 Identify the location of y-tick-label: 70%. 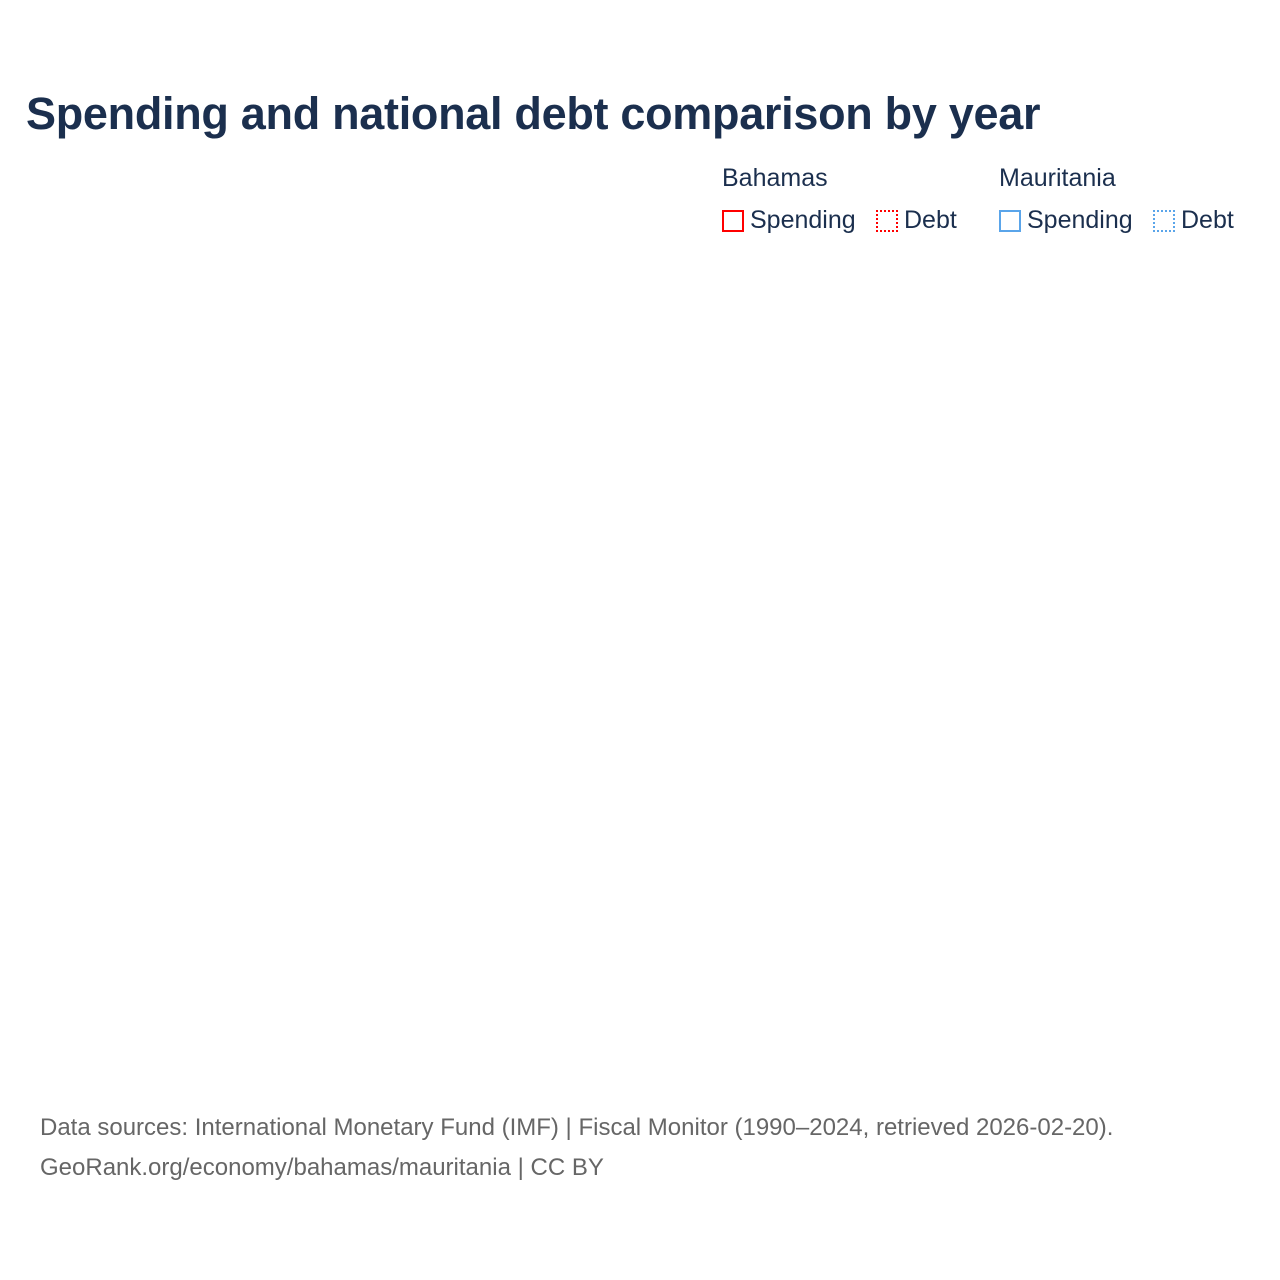
(93, 439).